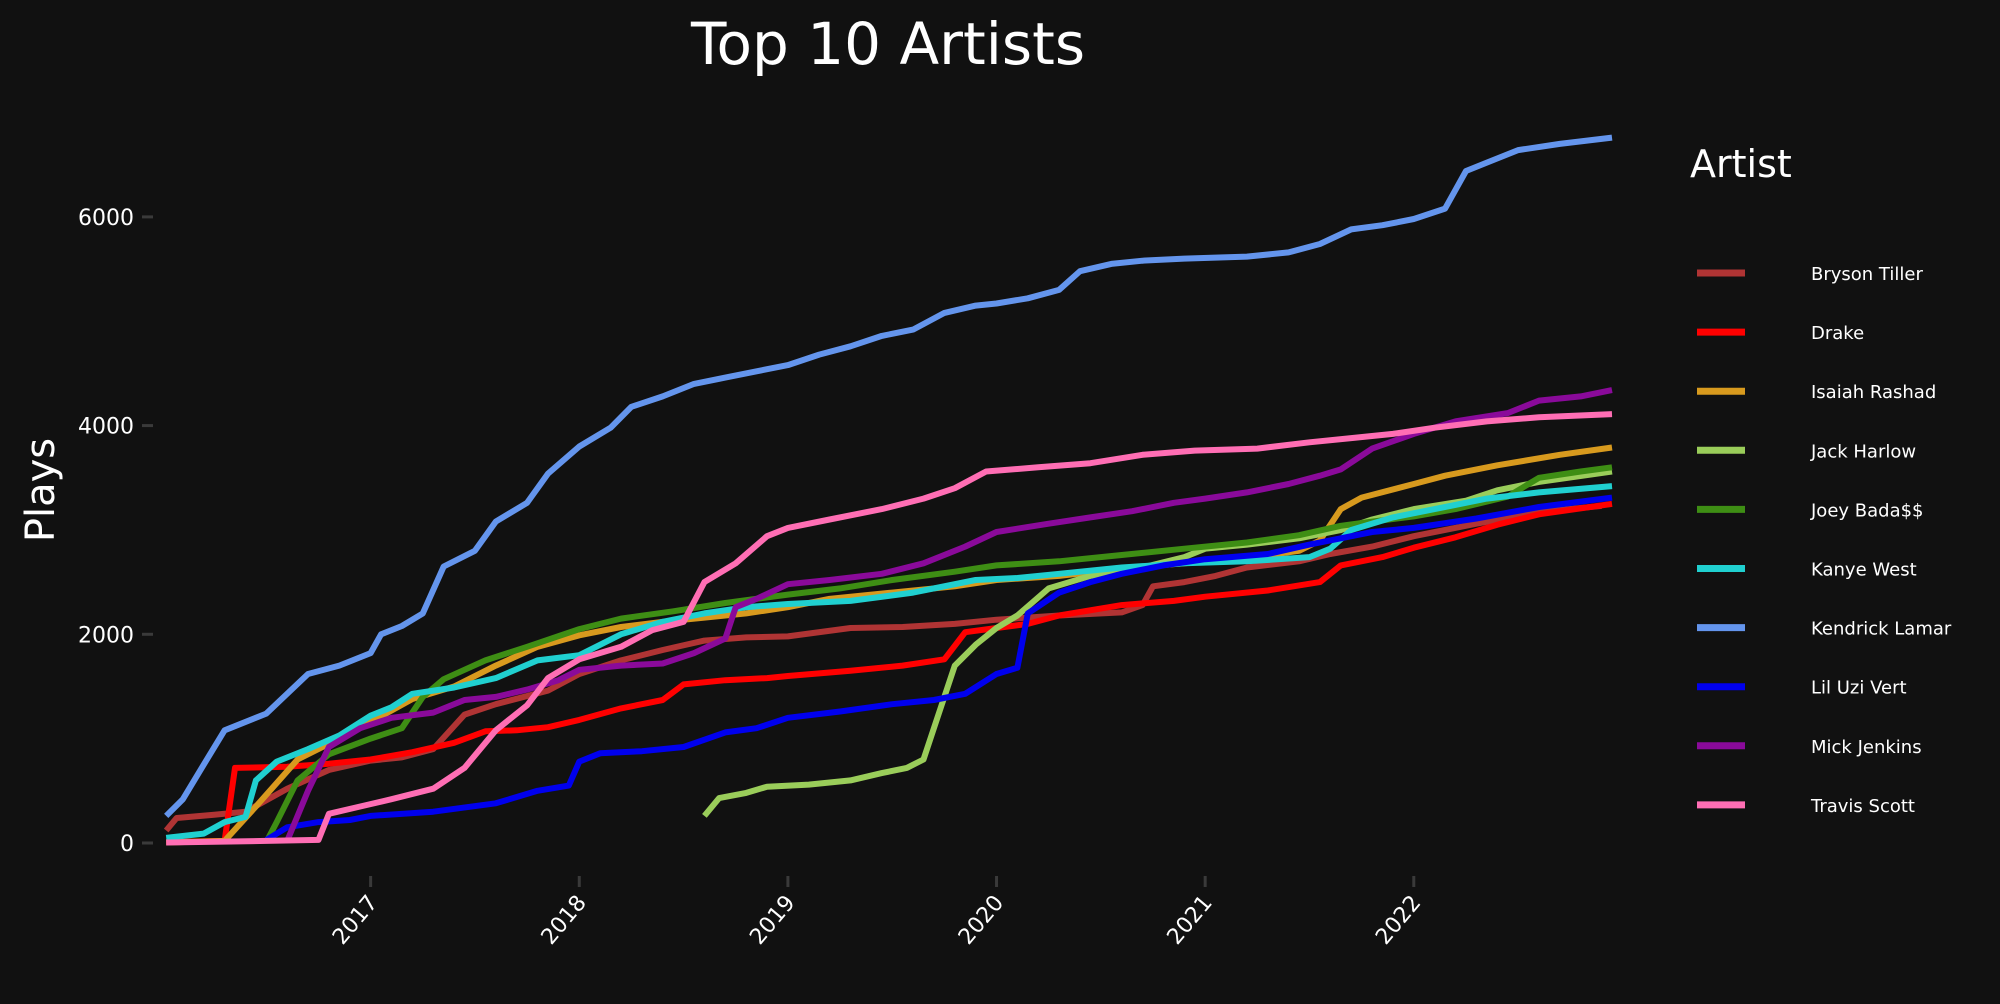 The image size is (2000, 1004). I want to click on legend-label: Kendrick Lamar, so click(1881, 629).